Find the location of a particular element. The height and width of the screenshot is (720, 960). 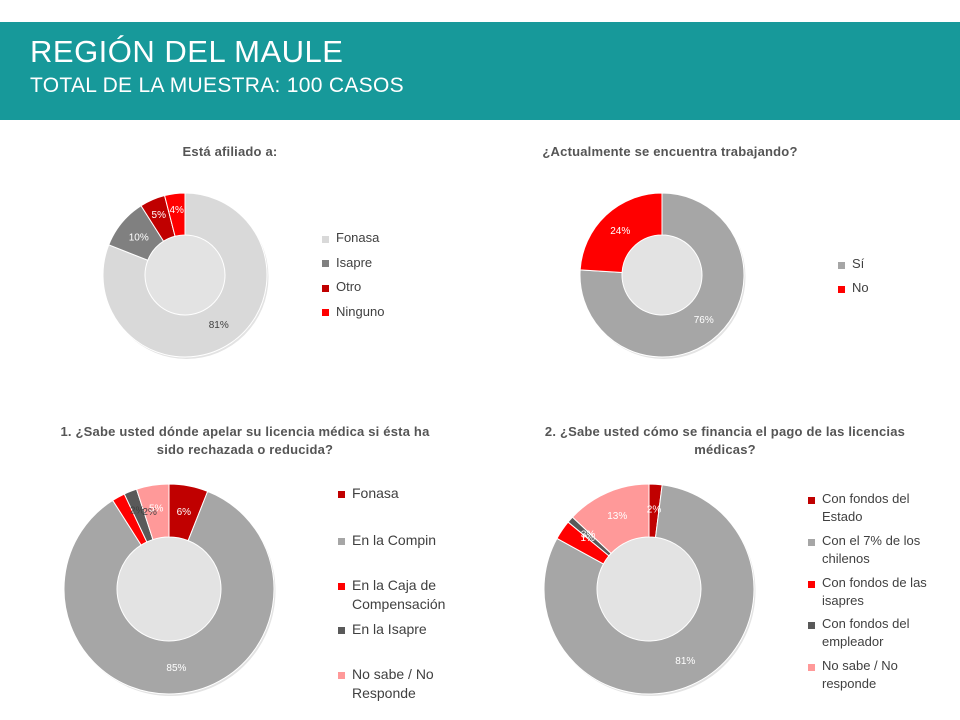

legend-item: Sí is located at coordinates (888, 264).